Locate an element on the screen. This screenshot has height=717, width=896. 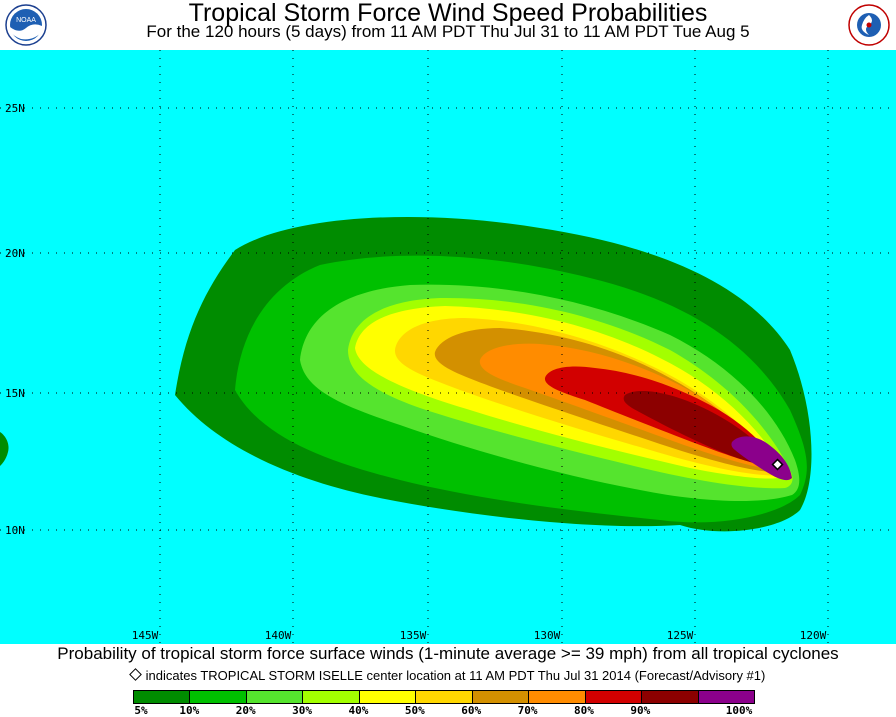
legend-label: 60% is located at coordinates (471, 710).